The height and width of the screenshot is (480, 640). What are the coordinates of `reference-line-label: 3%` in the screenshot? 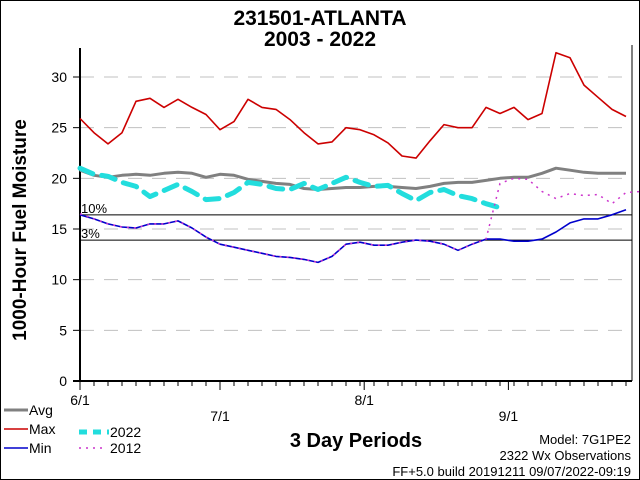 It's located at (90, 233).